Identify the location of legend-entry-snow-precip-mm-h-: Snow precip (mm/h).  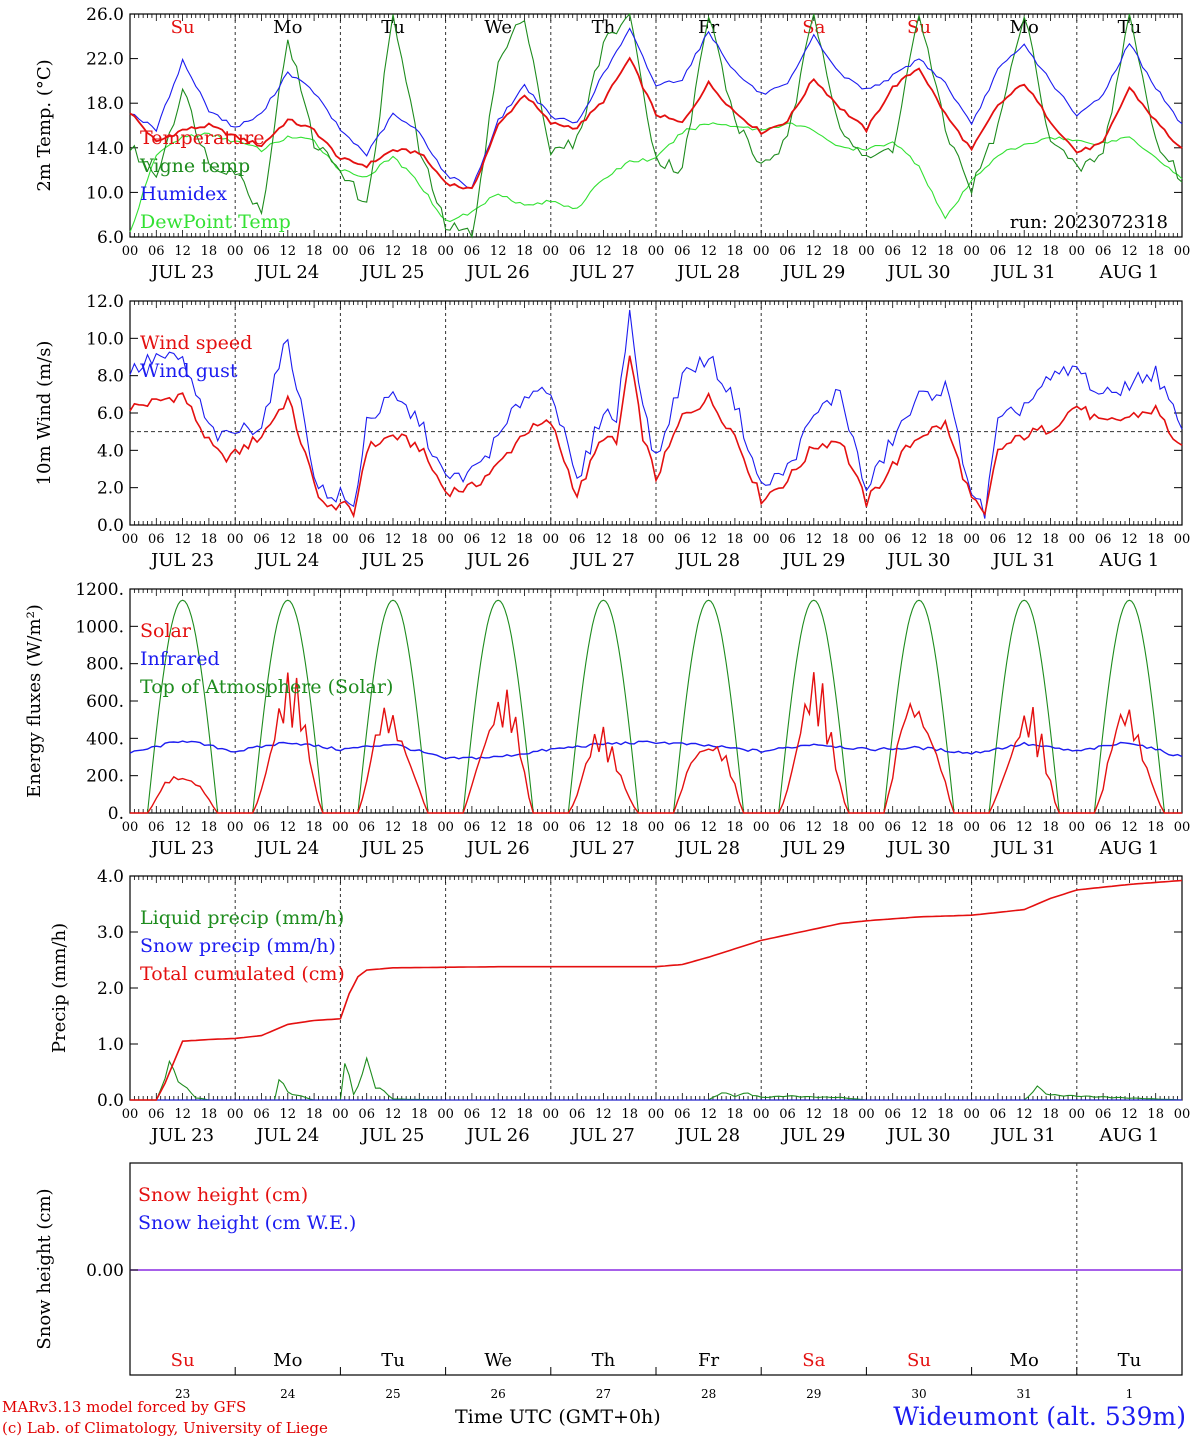
(238, 946).